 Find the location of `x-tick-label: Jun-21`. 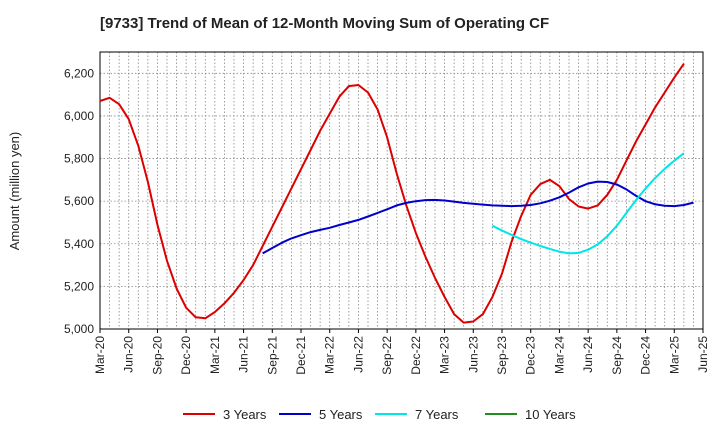

x-tick-label: Jun-21 is located at coordinates (244, 354).